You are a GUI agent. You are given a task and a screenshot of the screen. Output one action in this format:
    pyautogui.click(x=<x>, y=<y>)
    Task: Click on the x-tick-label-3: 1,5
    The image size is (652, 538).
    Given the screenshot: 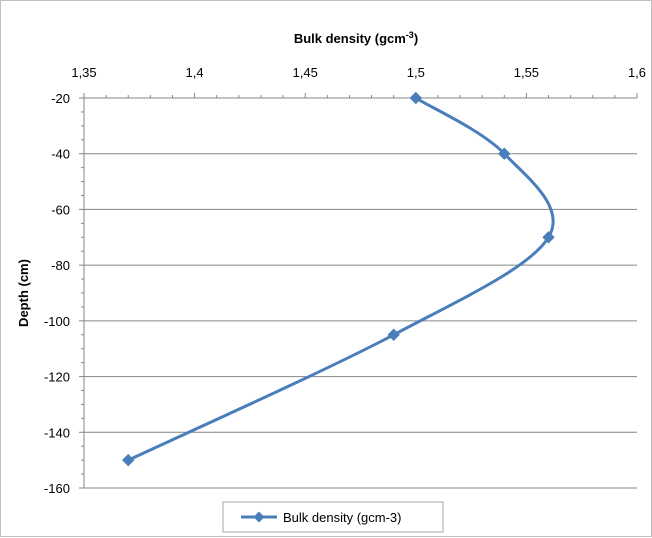 What is the action you would take?
    pyautogui.click(x=416, y=72)
    